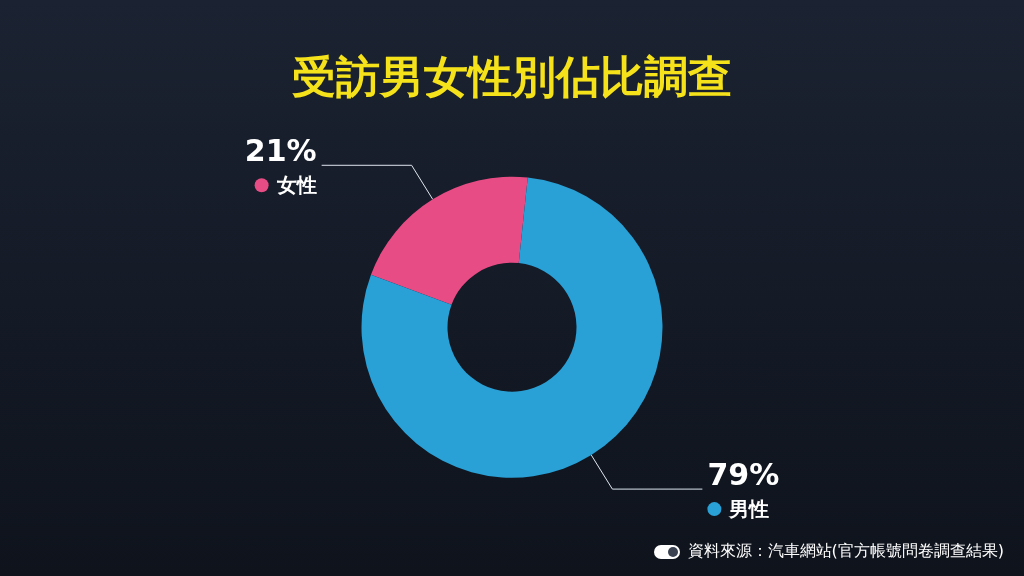  Describe the element at coordinates (743, 474) in the screenshot. I see `data-label: 79%` at that location.